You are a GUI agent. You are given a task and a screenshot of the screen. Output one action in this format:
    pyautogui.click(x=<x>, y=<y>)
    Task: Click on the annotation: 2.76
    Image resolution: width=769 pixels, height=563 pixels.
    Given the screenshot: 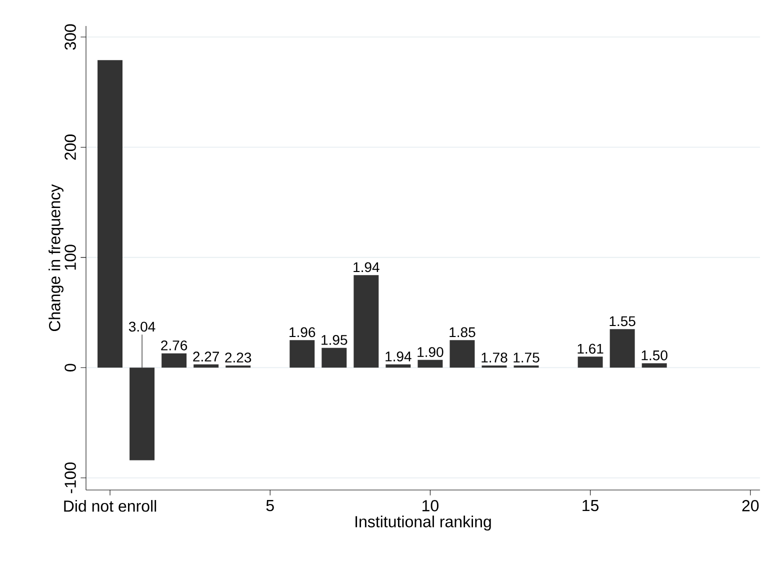 What is the action you would take?
    pyautogui.click(x=174, y=345)
    